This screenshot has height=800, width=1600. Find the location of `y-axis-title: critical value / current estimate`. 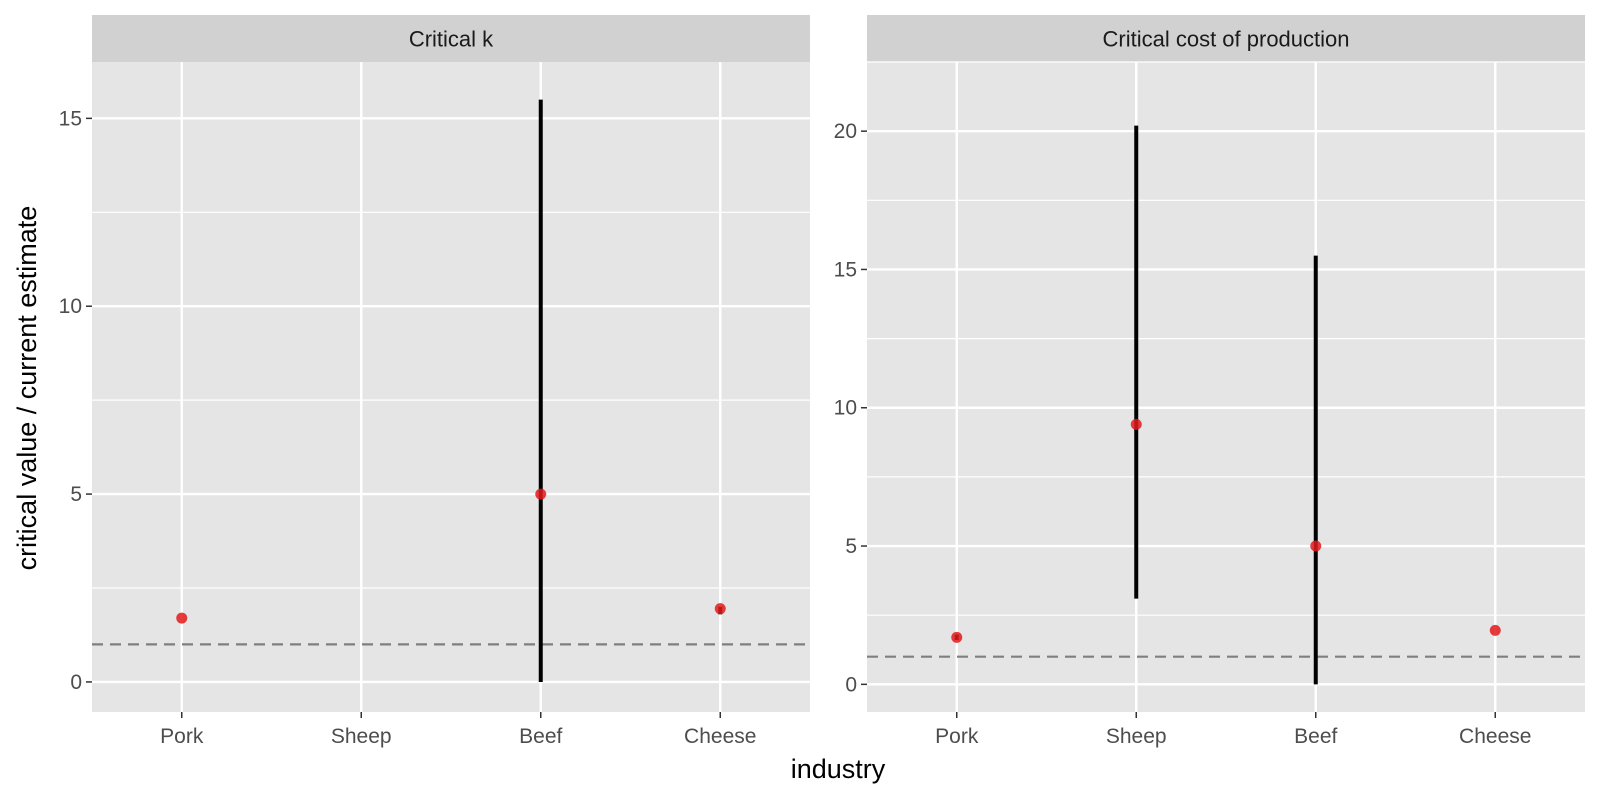

y-axis-title: critical value / current estimate is located at coordinates (27, 388).